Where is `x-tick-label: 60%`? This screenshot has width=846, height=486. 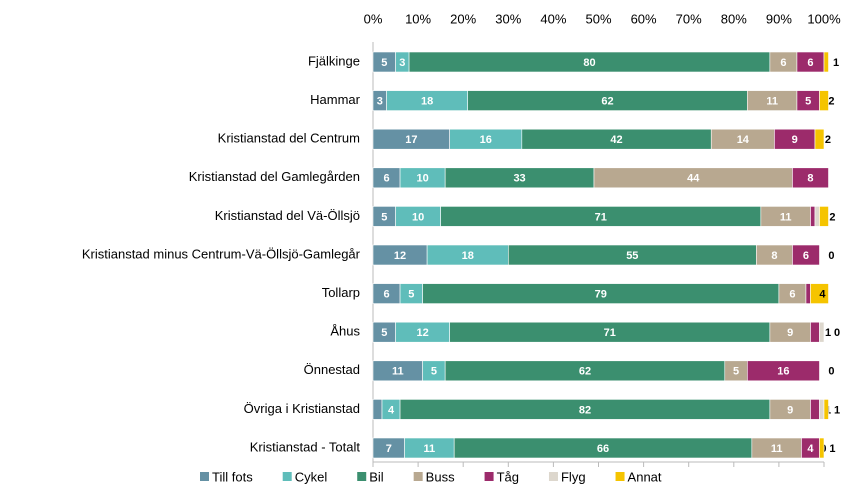
x-tick-label: 60% is located at coordinates (644, 18).